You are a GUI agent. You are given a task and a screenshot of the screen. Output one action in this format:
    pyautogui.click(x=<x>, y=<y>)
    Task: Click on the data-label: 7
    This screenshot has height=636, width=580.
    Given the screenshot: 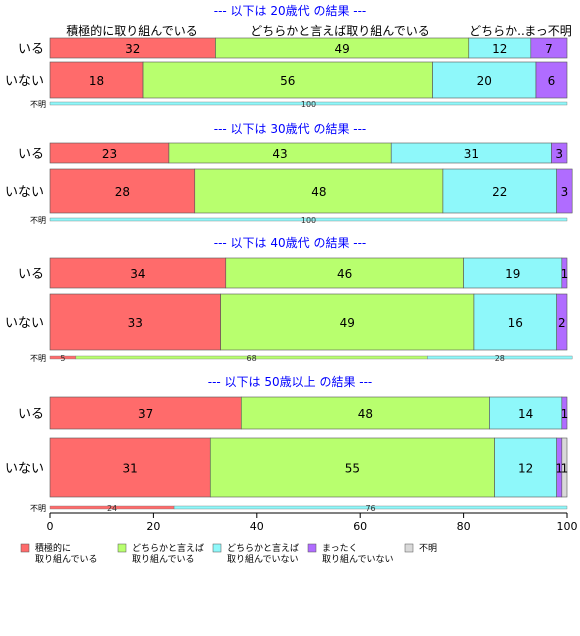 What is the action you would take?
    pyautogui.click(x=549, y=49)
    